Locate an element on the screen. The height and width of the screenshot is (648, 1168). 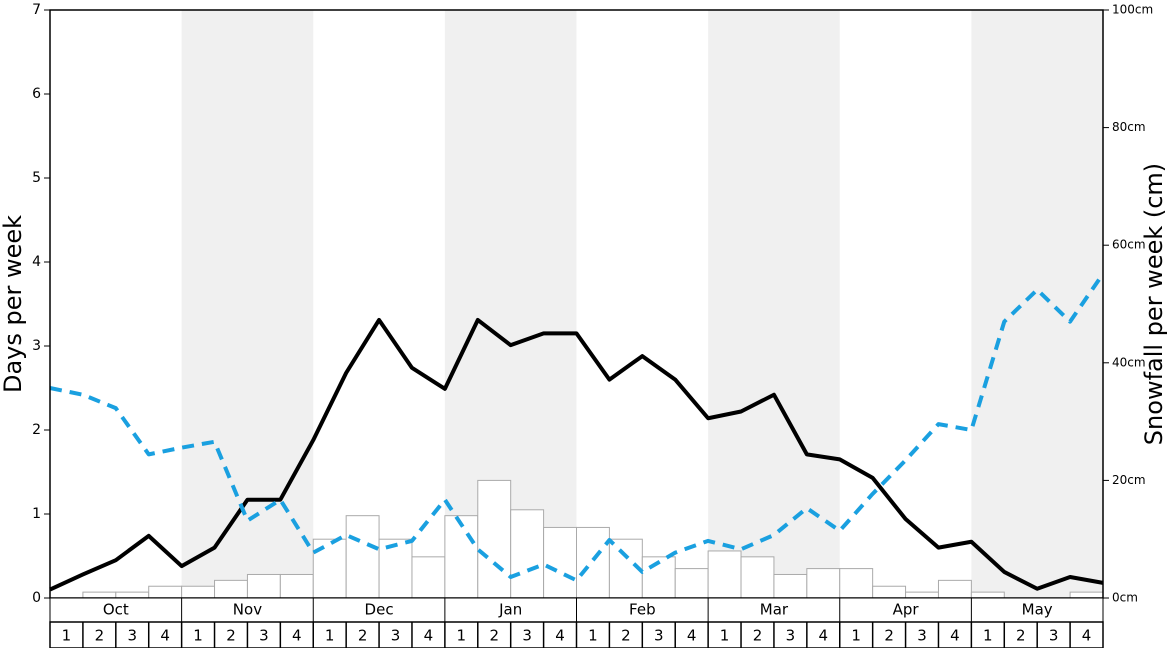
month-label: Nov is located at coordinates (247, 610).